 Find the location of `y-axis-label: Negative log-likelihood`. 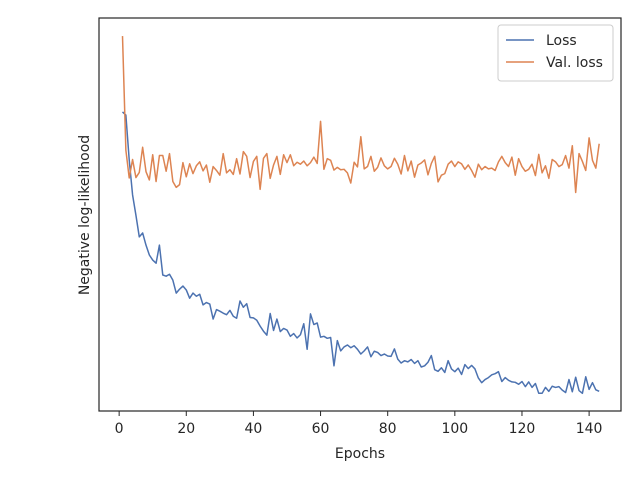

y-axis-label: Negative log-likelihood is located at coordinates (85, 215).